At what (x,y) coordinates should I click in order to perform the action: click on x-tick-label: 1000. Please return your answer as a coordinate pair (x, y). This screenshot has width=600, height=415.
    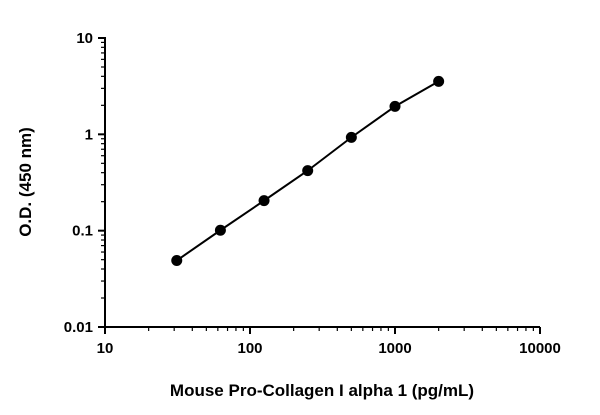
    Looking at the image, I should click on (394, 348).